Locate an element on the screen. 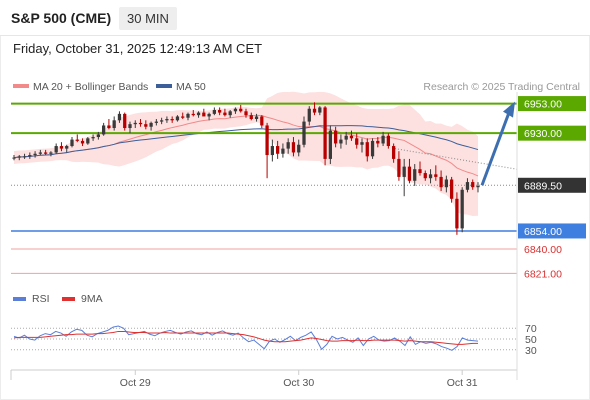 This screenshot has height=400, width=590. pivot-label-box is located at coordinates (552, 185).